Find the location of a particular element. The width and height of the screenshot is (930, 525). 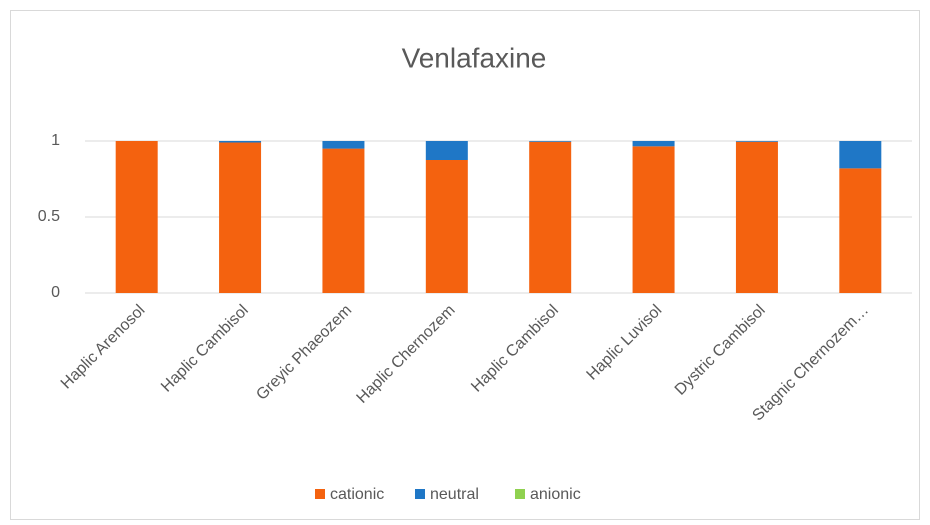

legend-label: neutral is located at coordinates (454, 494).